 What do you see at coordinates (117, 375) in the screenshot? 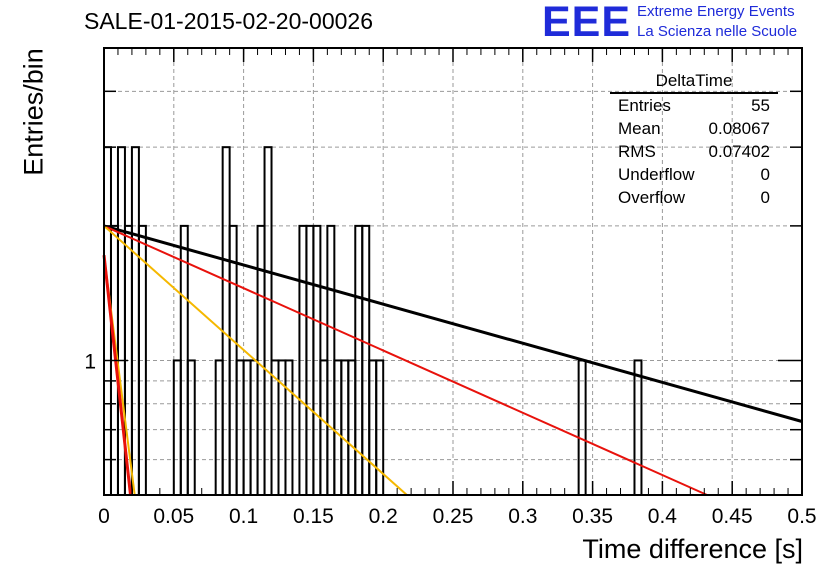
I see `fit-curve` at bounding box center [117, 375].